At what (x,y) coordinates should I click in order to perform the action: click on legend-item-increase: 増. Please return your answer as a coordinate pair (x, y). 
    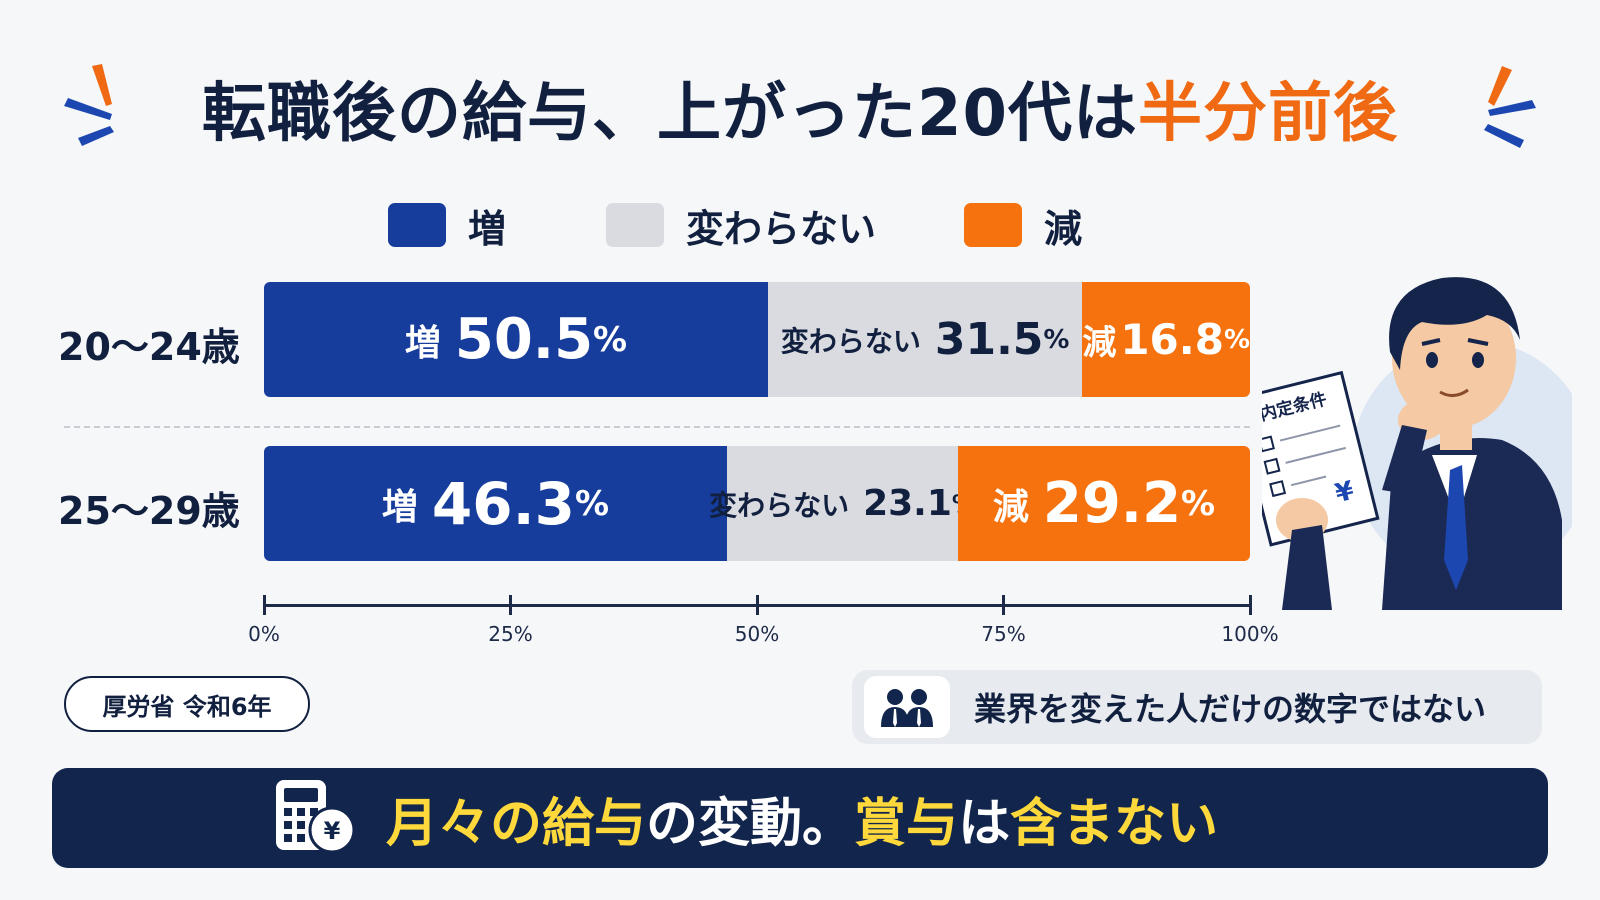
    Looking at the image, I should click on (447, 225).